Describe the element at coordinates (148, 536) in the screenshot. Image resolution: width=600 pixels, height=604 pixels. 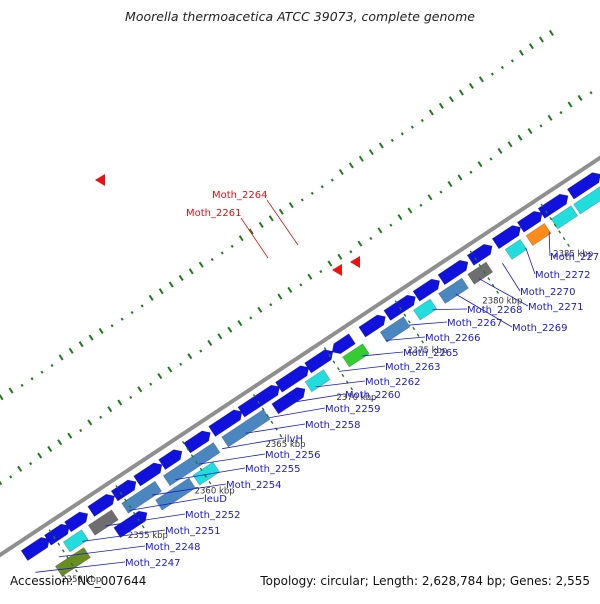
I see `tick-label: 2355 kbp` at that location.